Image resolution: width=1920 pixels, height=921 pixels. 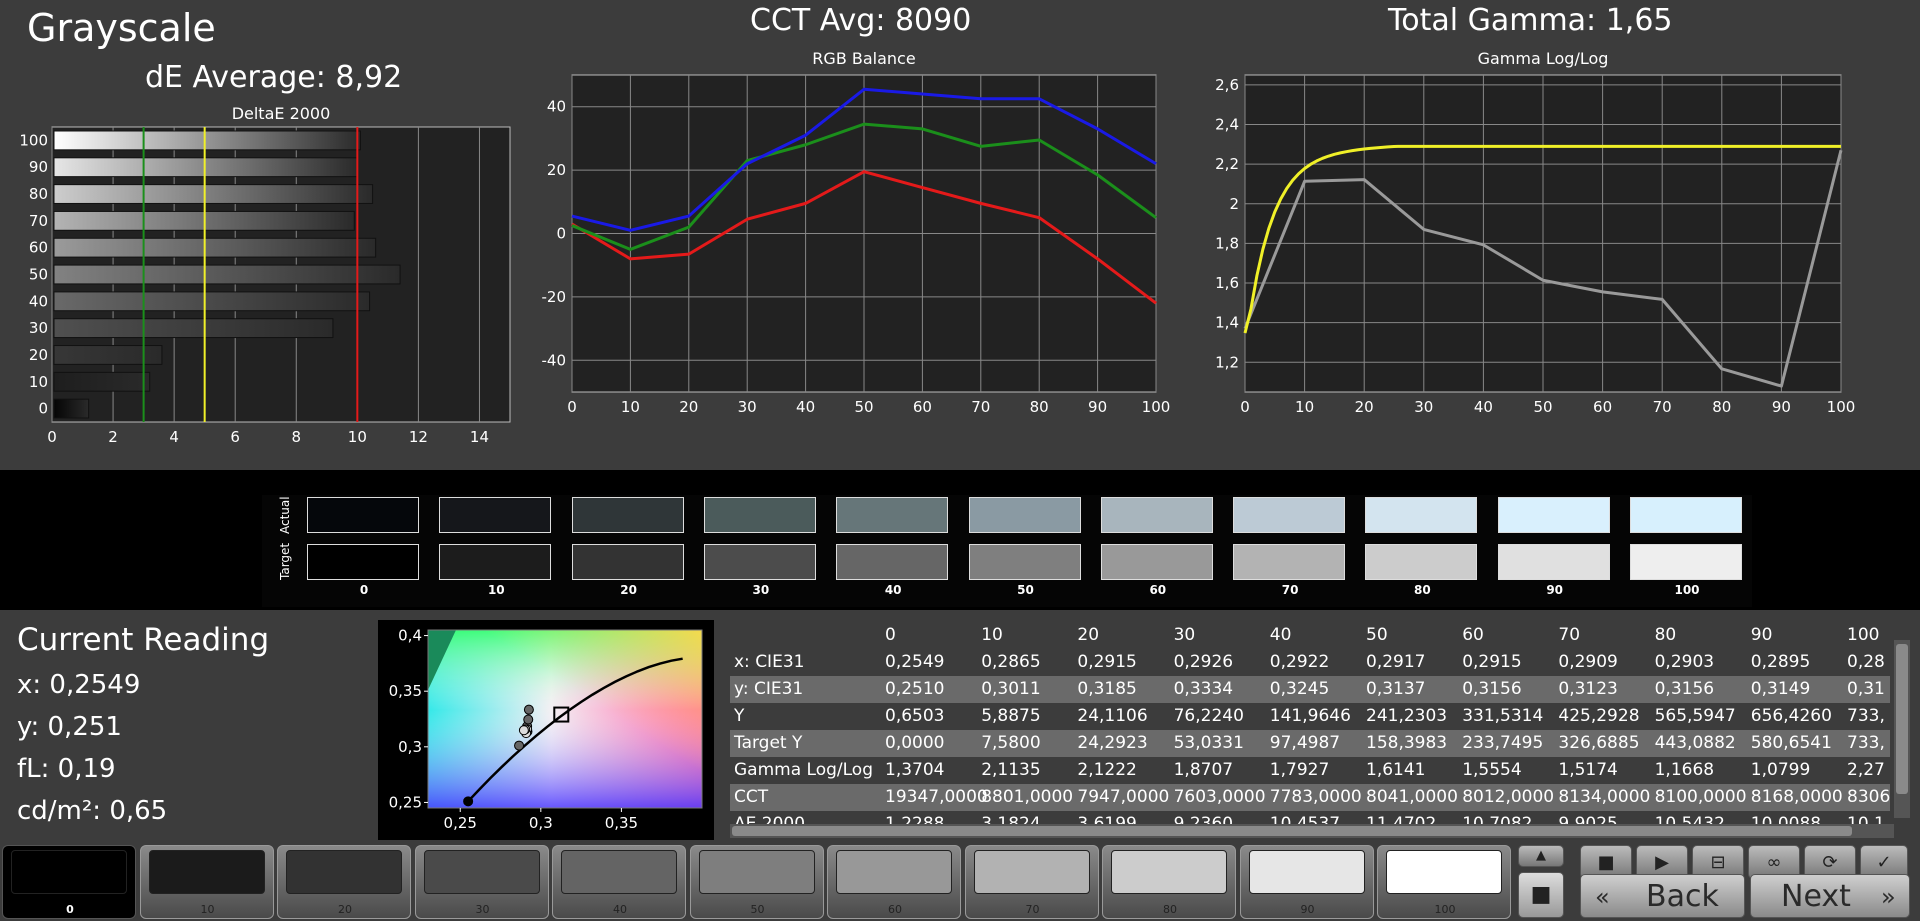 I want to click on table-cell: 8306, so click(x=1868, y=797).